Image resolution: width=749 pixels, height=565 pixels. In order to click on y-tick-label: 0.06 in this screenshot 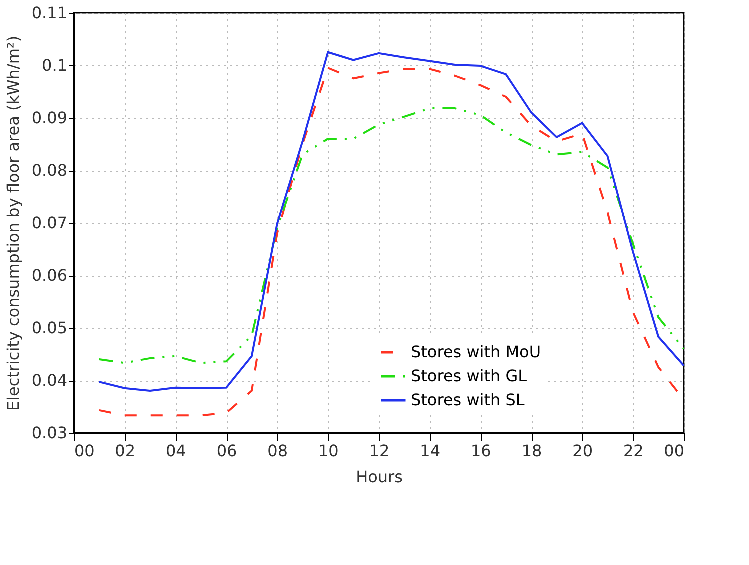, I will do `click(50, 275)`.